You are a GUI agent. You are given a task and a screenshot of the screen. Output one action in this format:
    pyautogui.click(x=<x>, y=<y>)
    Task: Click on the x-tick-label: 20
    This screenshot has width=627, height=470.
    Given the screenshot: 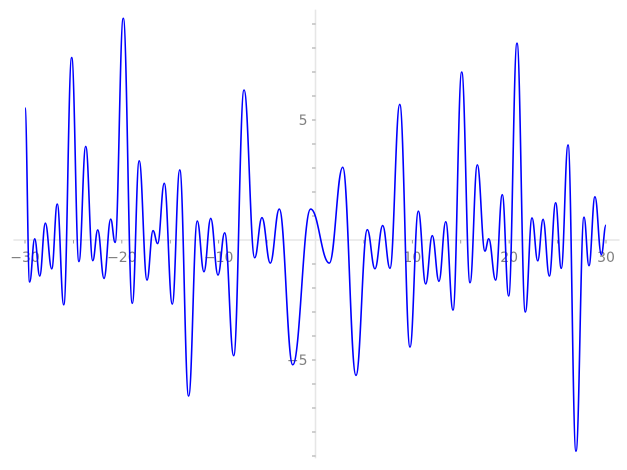 What is the action you would take?
    pyautogui.click(x=509, y=258)
    